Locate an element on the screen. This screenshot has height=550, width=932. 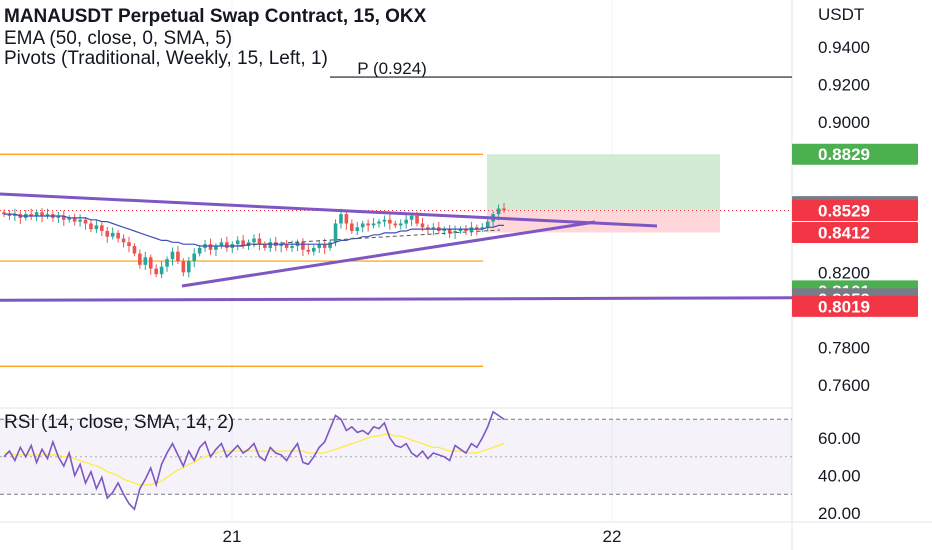
price-tick: 0.7600 is located at coordinates (844, 385).